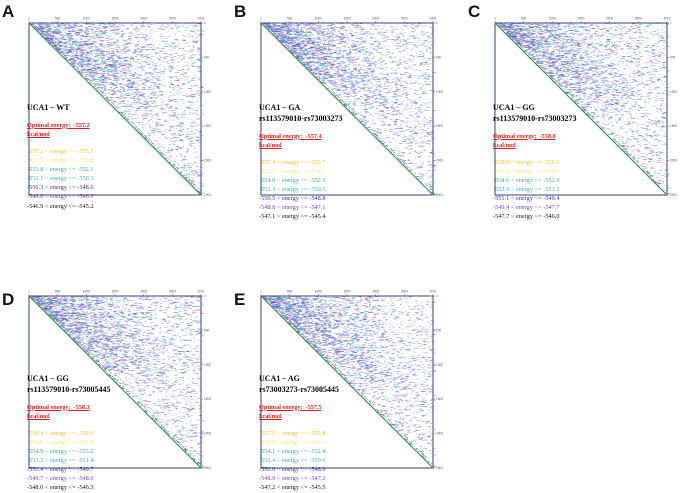 This screenshot has width=700, height=493. What do you see at coordinates (514, 107) in the screenshot?
I see `title-line: UCA1 – GG` at bounding box center [514, 107].